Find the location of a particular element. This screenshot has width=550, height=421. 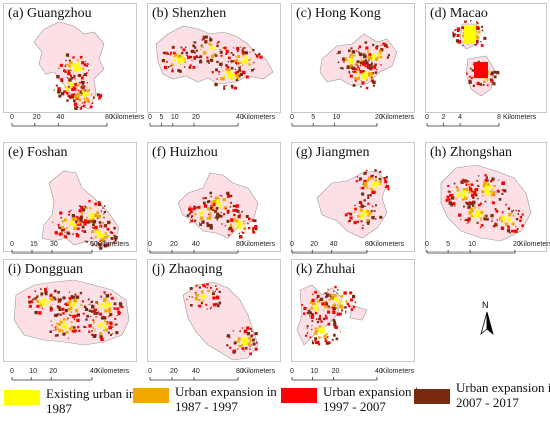

legend-label: Urban expansion in 1987 - 1997 is located at coordinates (226, 399).